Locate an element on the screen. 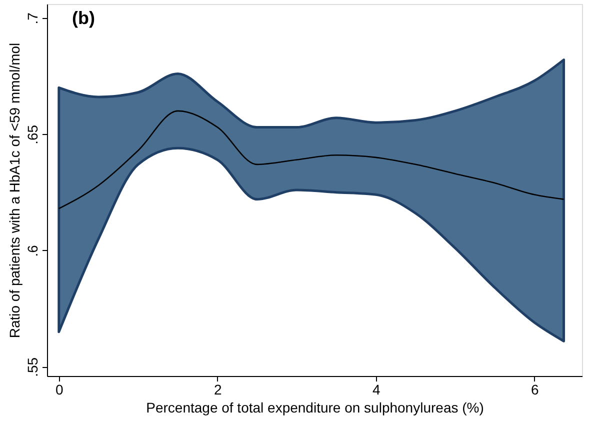 The width and height of the screenshot is (600, 429). y-tick-label: .7 is located at coordinates (32, 18).